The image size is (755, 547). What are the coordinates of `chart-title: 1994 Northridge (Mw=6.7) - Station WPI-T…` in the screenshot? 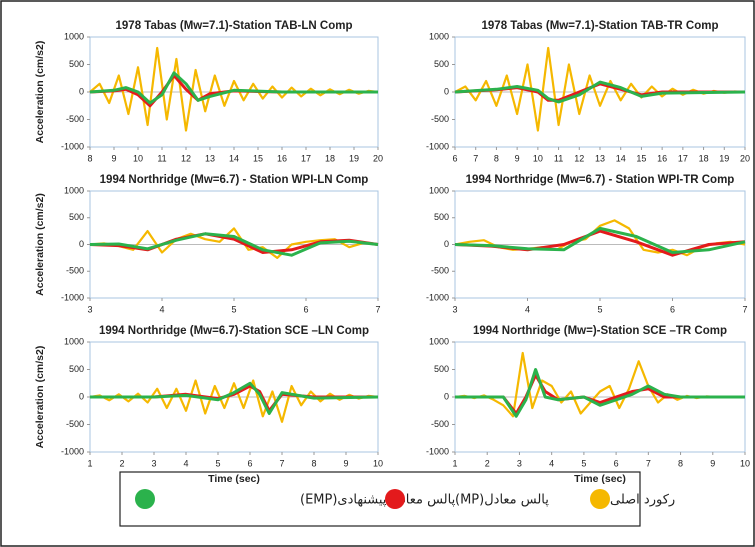 It's located at (600, 180).